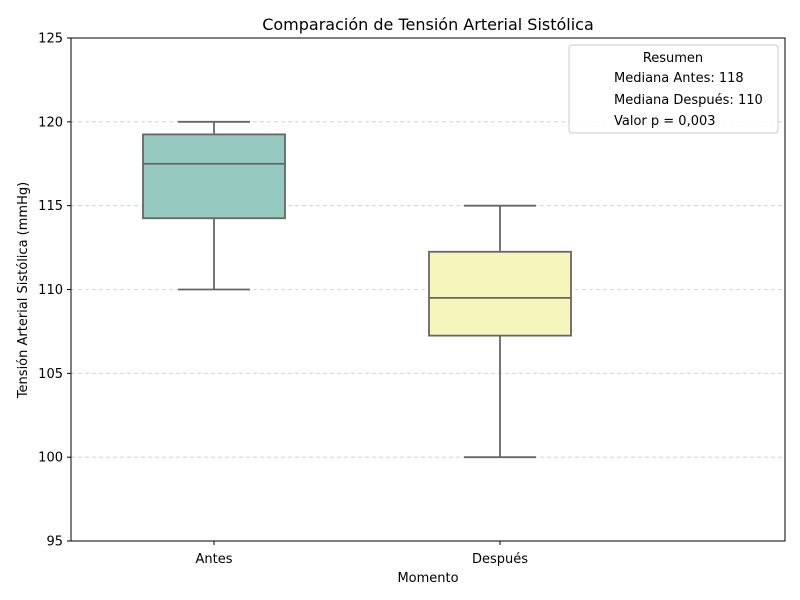 The image size is (800, 600). What do you see at coordinates (213, 559) in the screenshot?
I see `x-tick-label: Antes` at bounding box center [213, 559].